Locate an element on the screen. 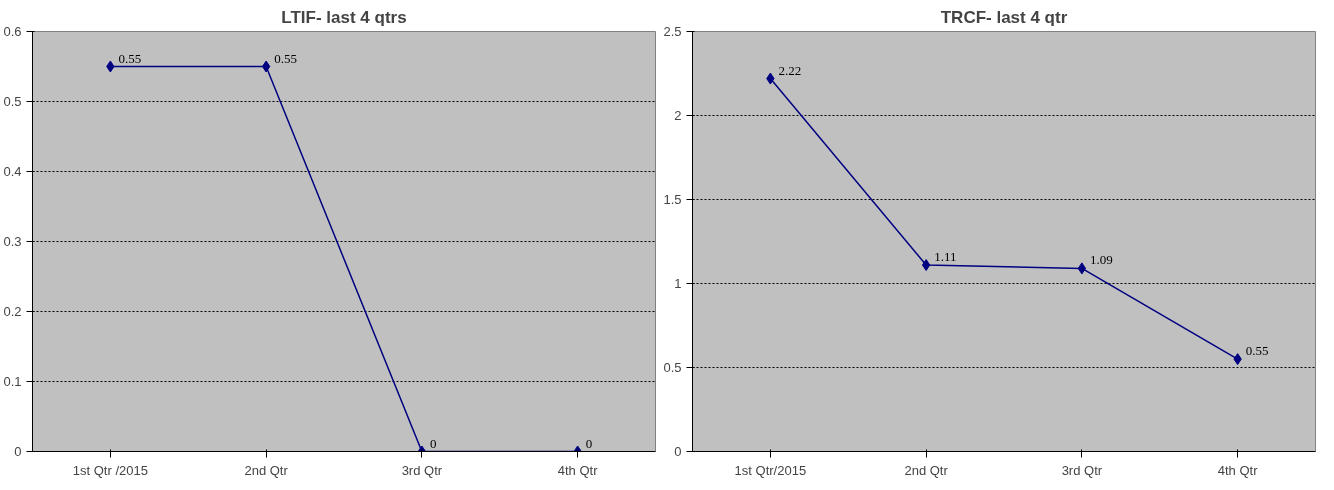 This screenshot has height=490, width=1334. data-label: 2.22 is located at coordinates (790, 70).